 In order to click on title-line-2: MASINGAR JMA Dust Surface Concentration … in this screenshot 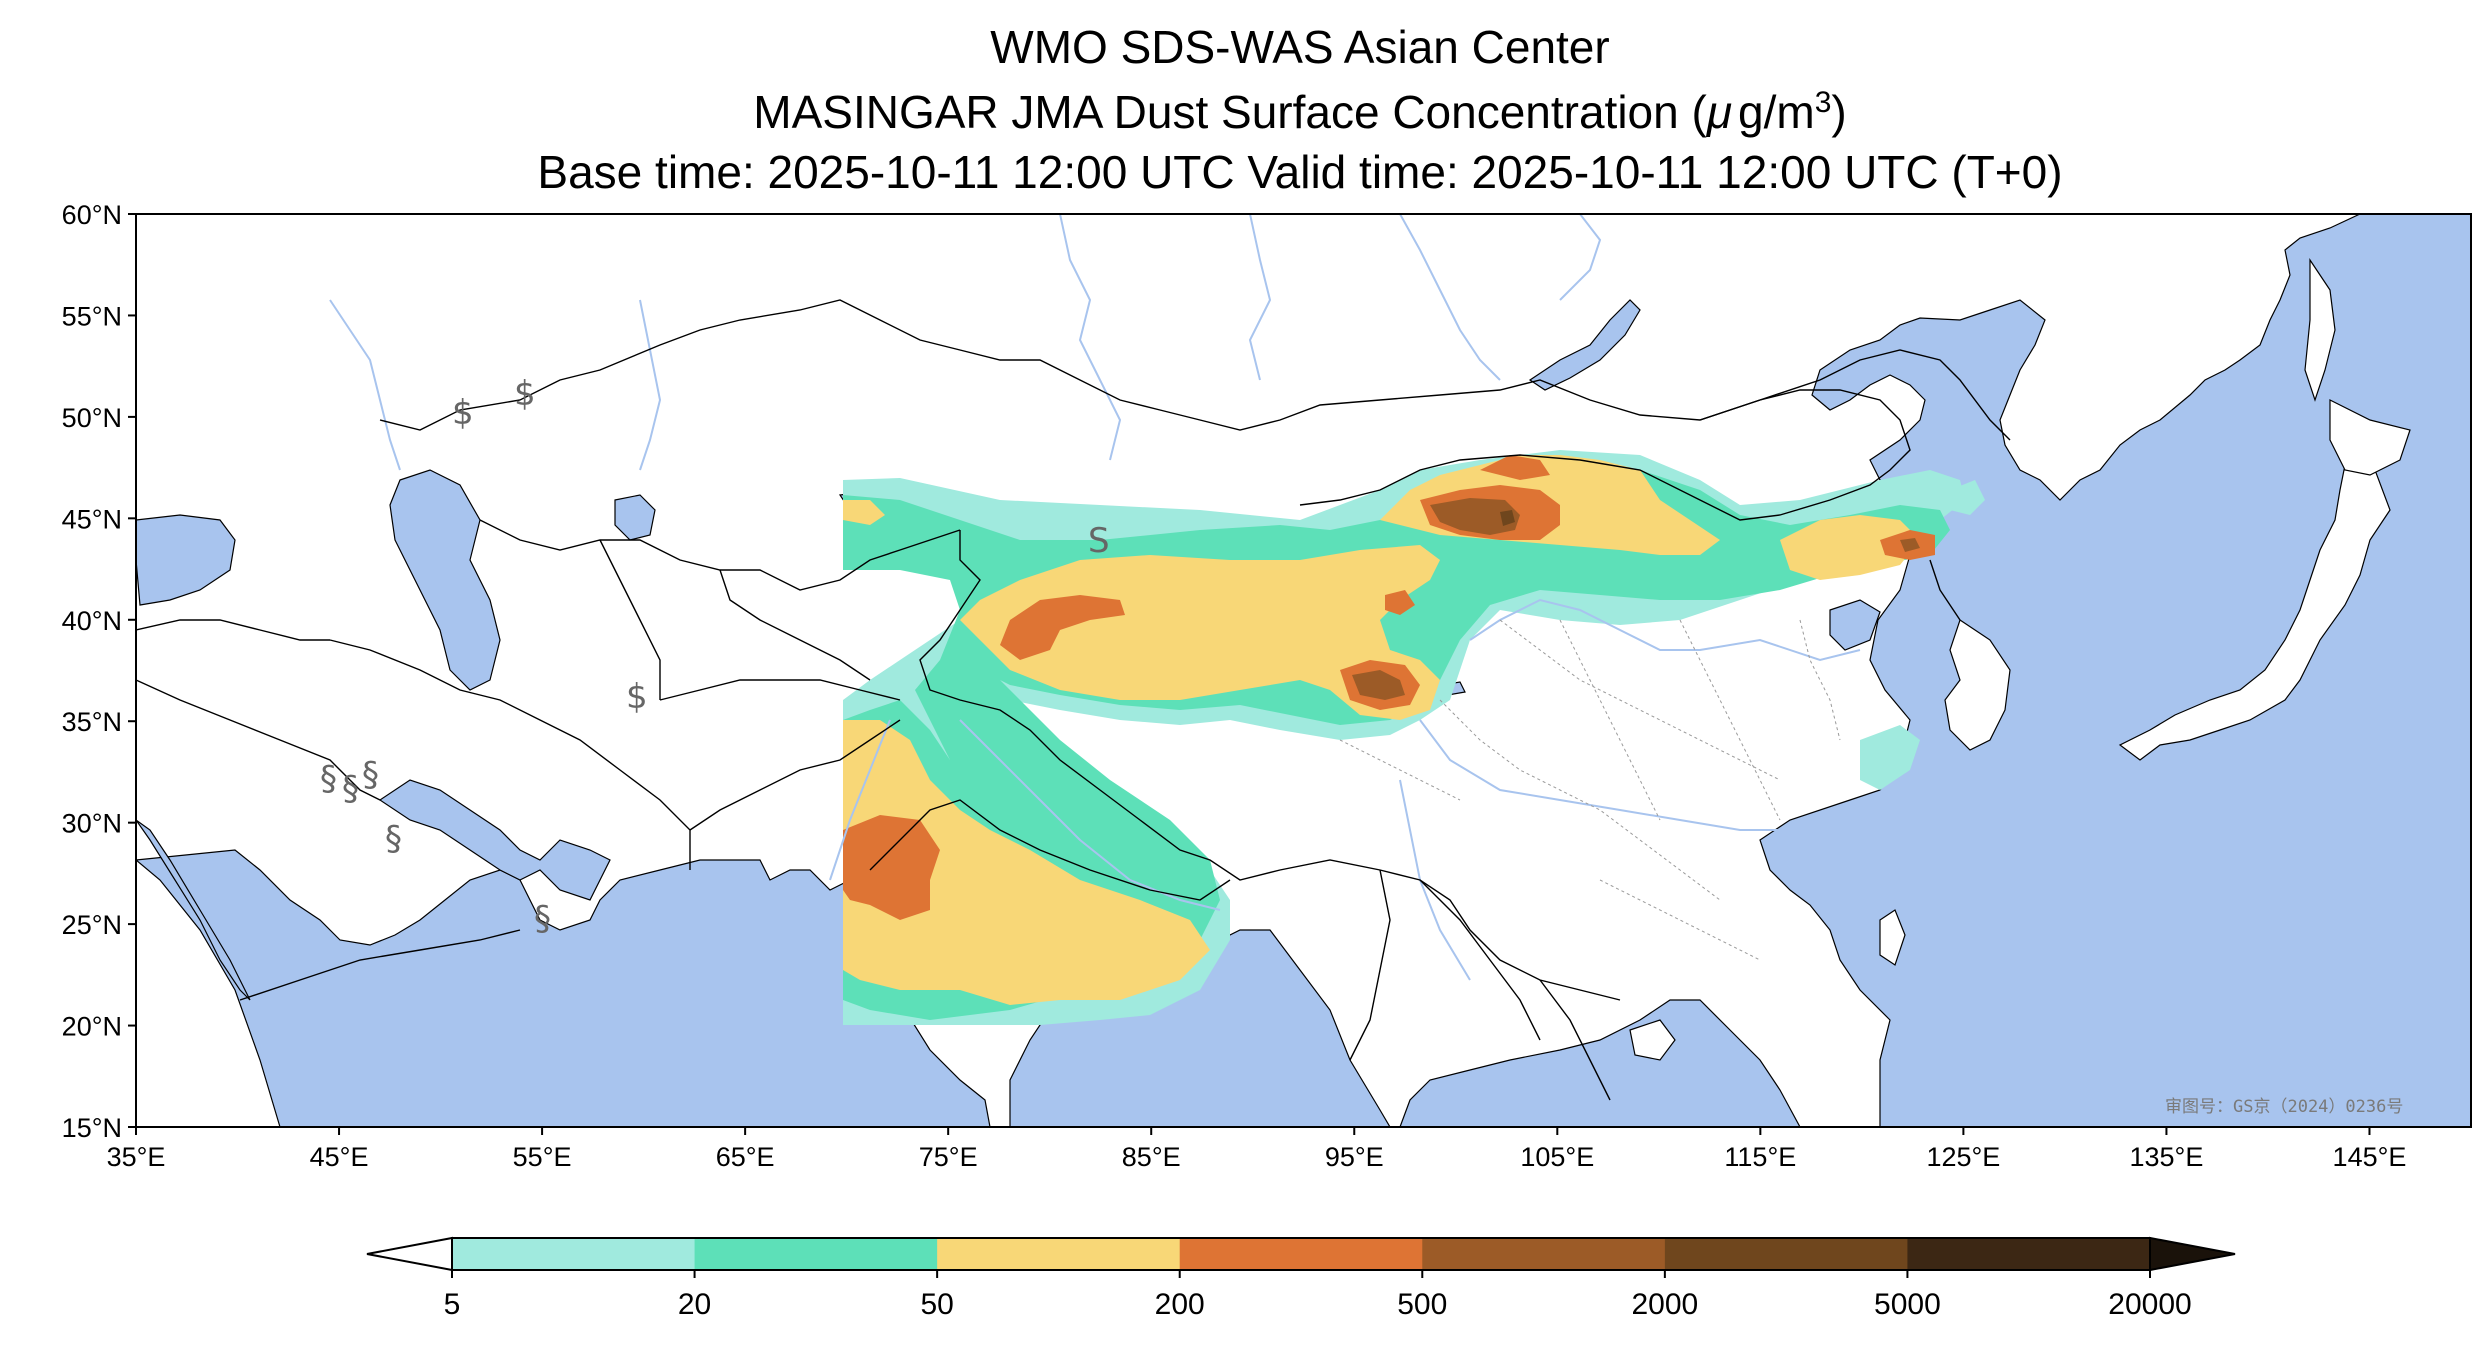, I will do `click(1299, 112)`.